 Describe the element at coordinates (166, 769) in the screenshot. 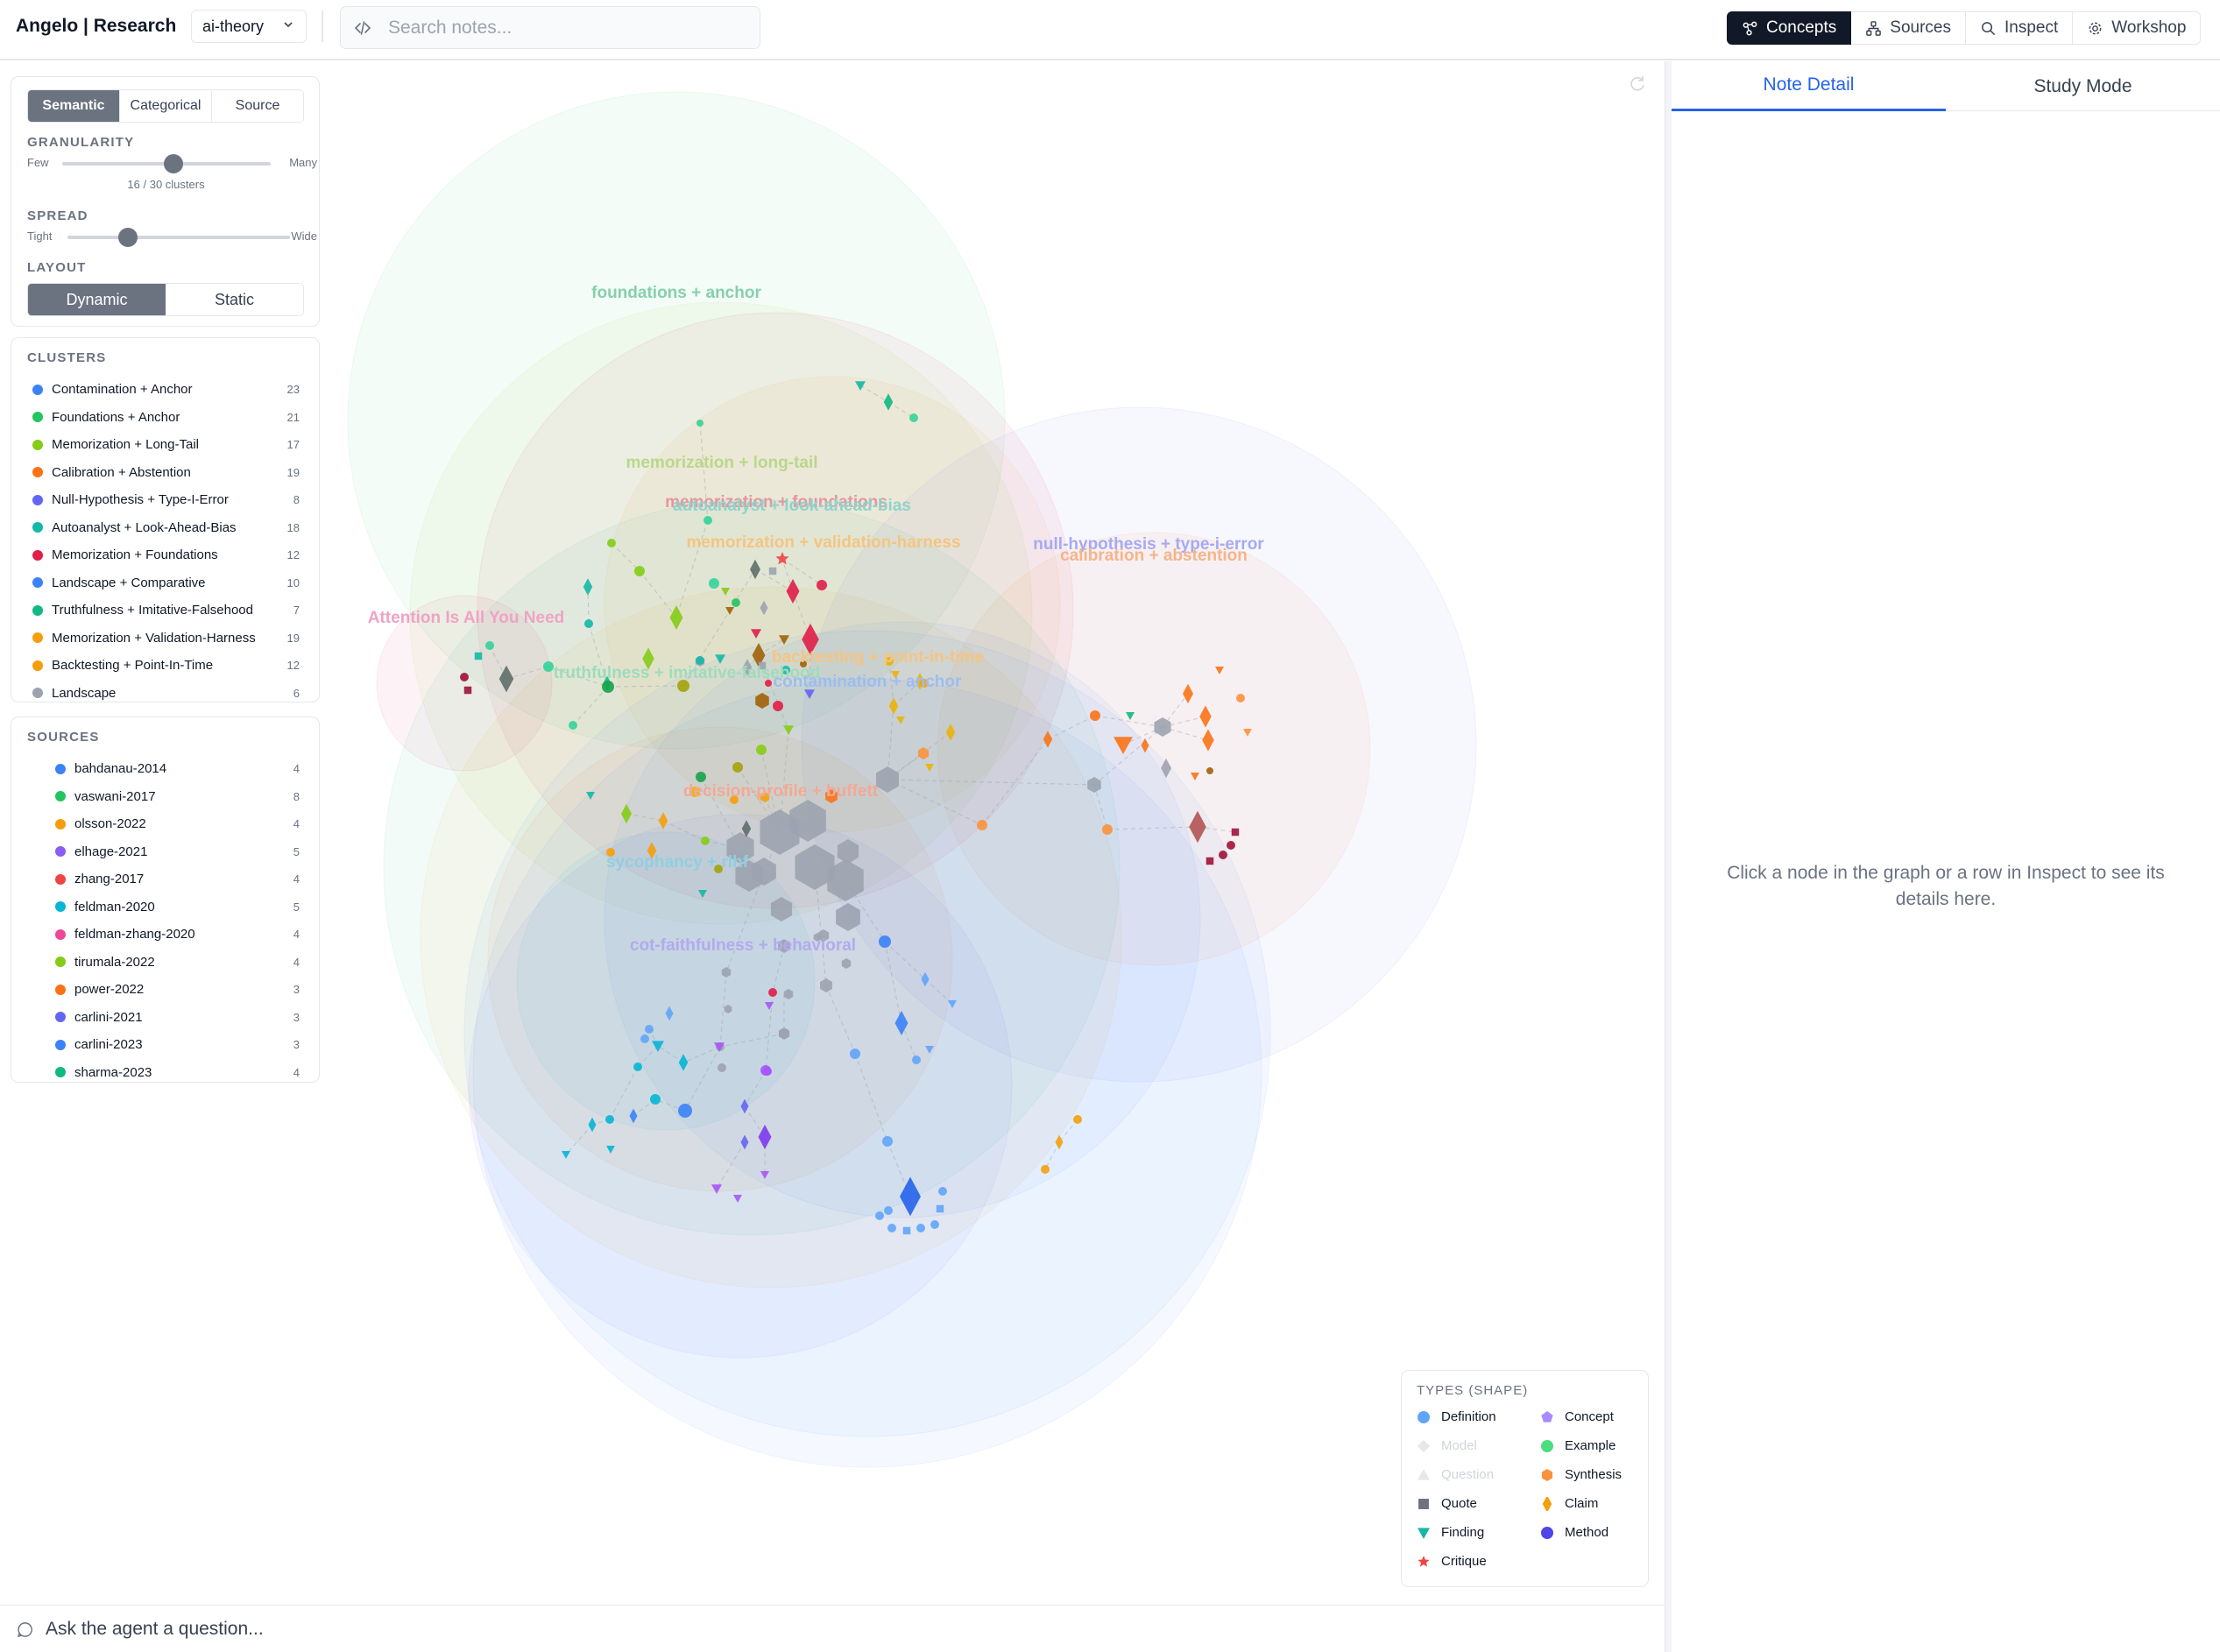

I see `source-item: bahdanau-2014 4` at that location.